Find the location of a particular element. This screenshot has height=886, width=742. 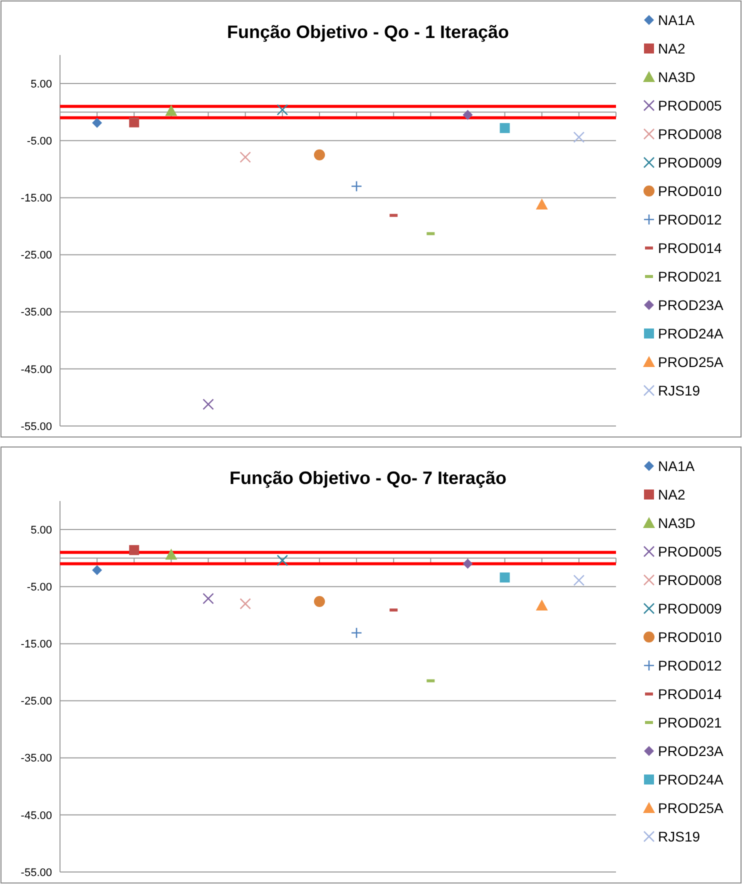

chart-title: Função Objetivo - Qo - 1 Iteração is located at coordinates (368, 32).